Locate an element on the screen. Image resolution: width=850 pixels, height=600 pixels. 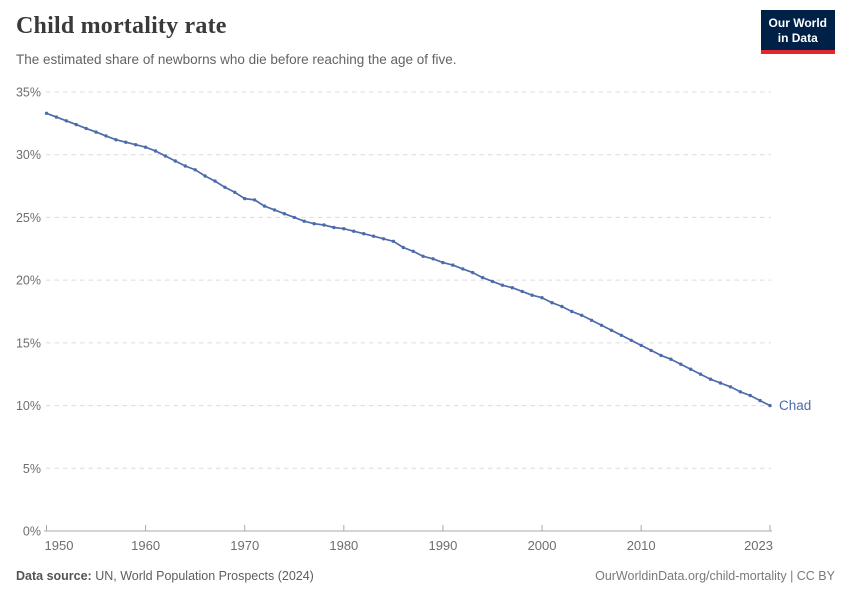
y-axis-label: 15% is located at coordinates (28, 343).